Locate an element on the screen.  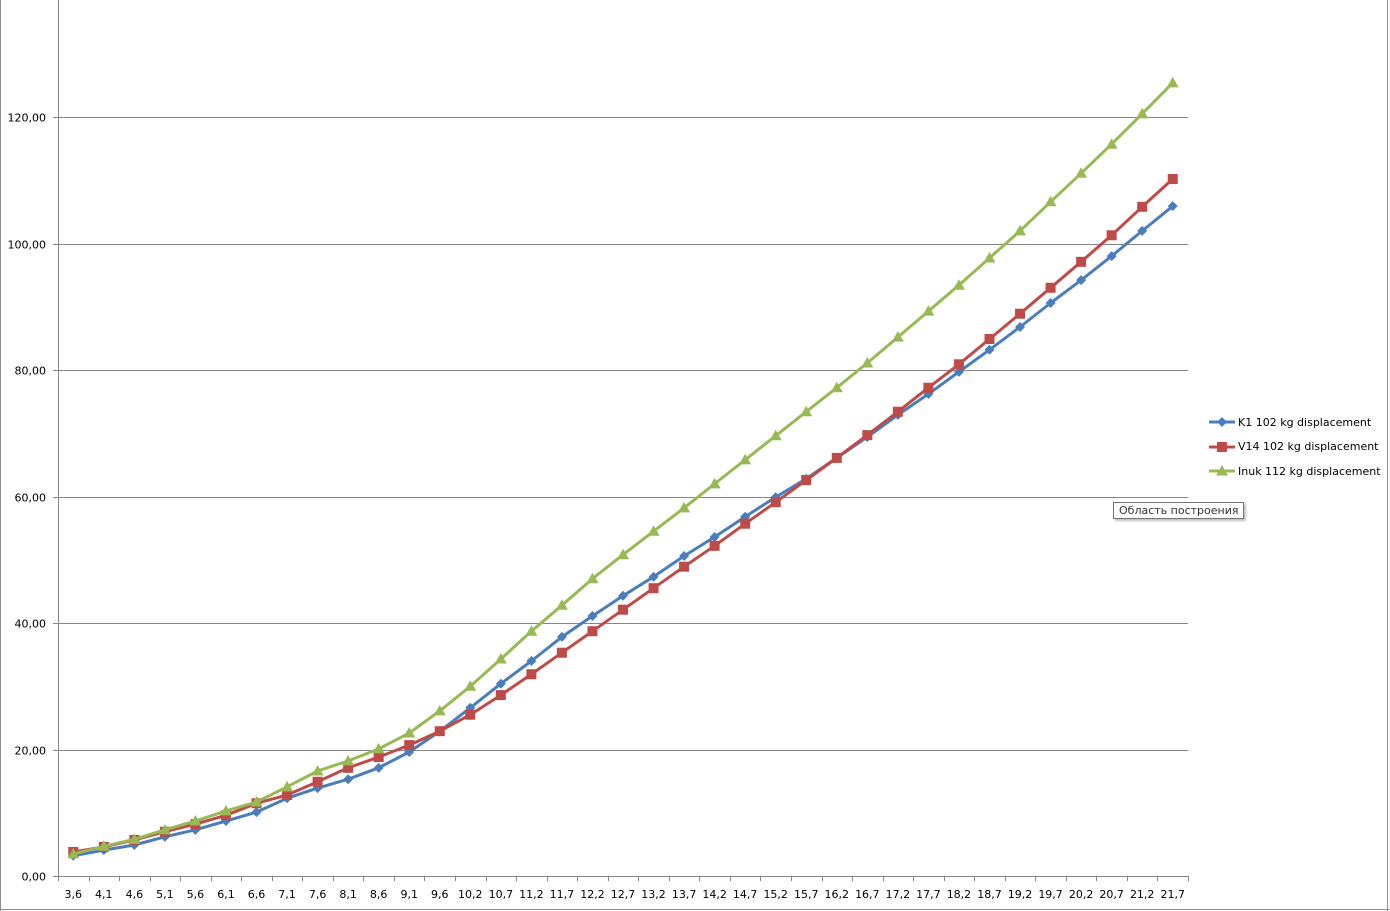
y-axis-ticks: 0,00 20,00 40,00 60,00 80,00 100,00 120,00 is located at coordinates (33, 498).